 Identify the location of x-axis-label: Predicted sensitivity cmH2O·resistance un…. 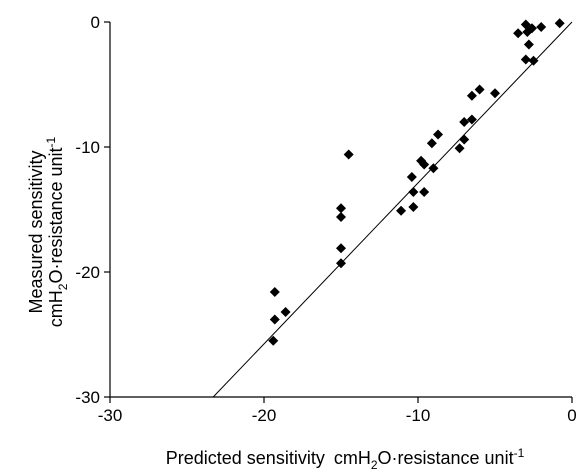
(345, 459).